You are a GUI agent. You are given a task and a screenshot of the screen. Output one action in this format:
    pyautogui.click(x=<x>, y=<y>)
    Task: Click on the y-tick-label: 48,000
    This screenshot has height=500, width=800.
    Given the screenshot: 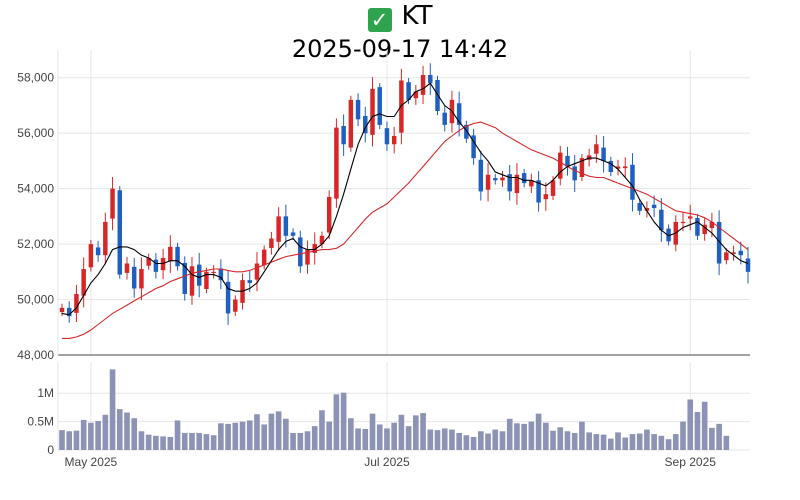 What is the action you would take?
    pyautogui.click(x=35, y=355)
    